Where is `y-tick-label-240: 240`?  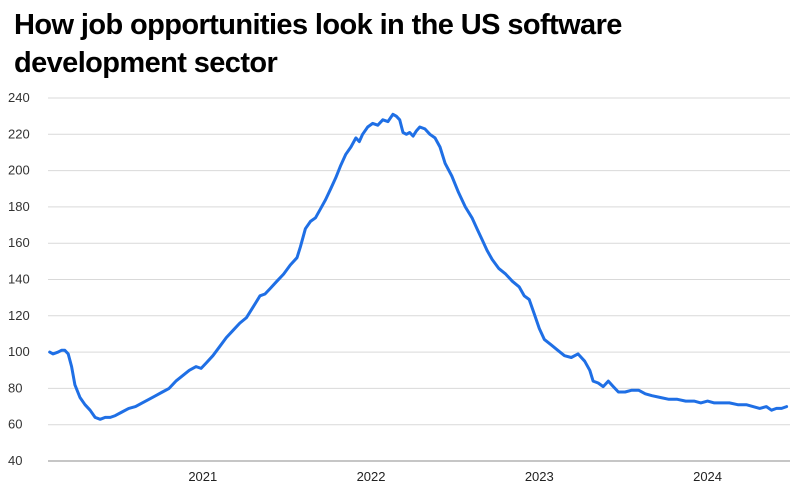 y-tick-label-240: 240 is located at coordinates (19, 97).